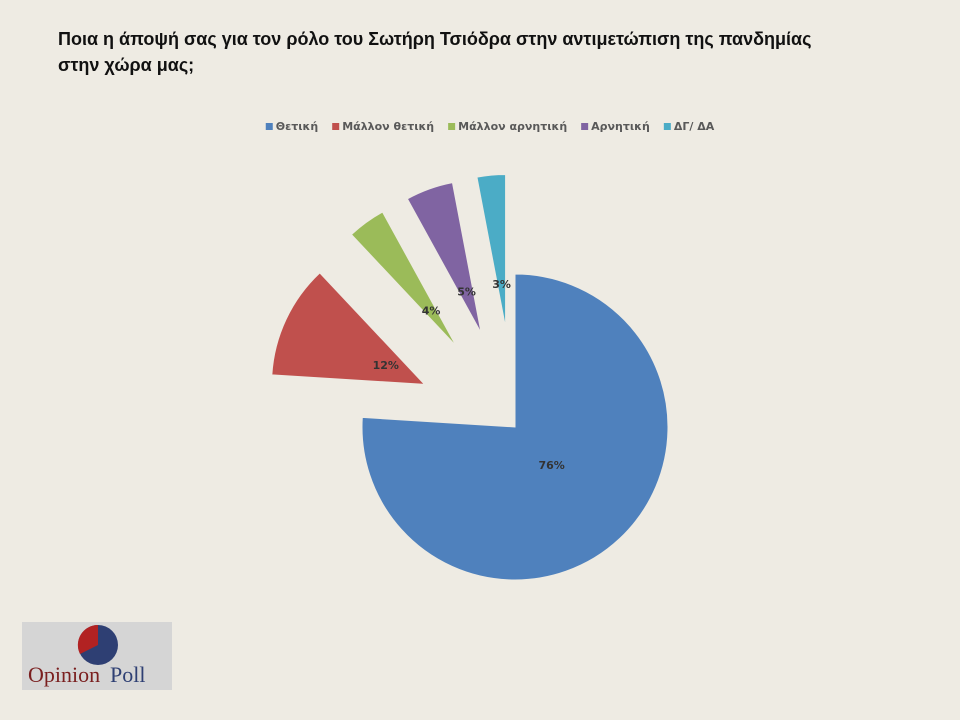  What do you see at coordinates (620, 126) in the screenshot?
I see `legend-label: Αρνητική` at bounding box center [620, 126].